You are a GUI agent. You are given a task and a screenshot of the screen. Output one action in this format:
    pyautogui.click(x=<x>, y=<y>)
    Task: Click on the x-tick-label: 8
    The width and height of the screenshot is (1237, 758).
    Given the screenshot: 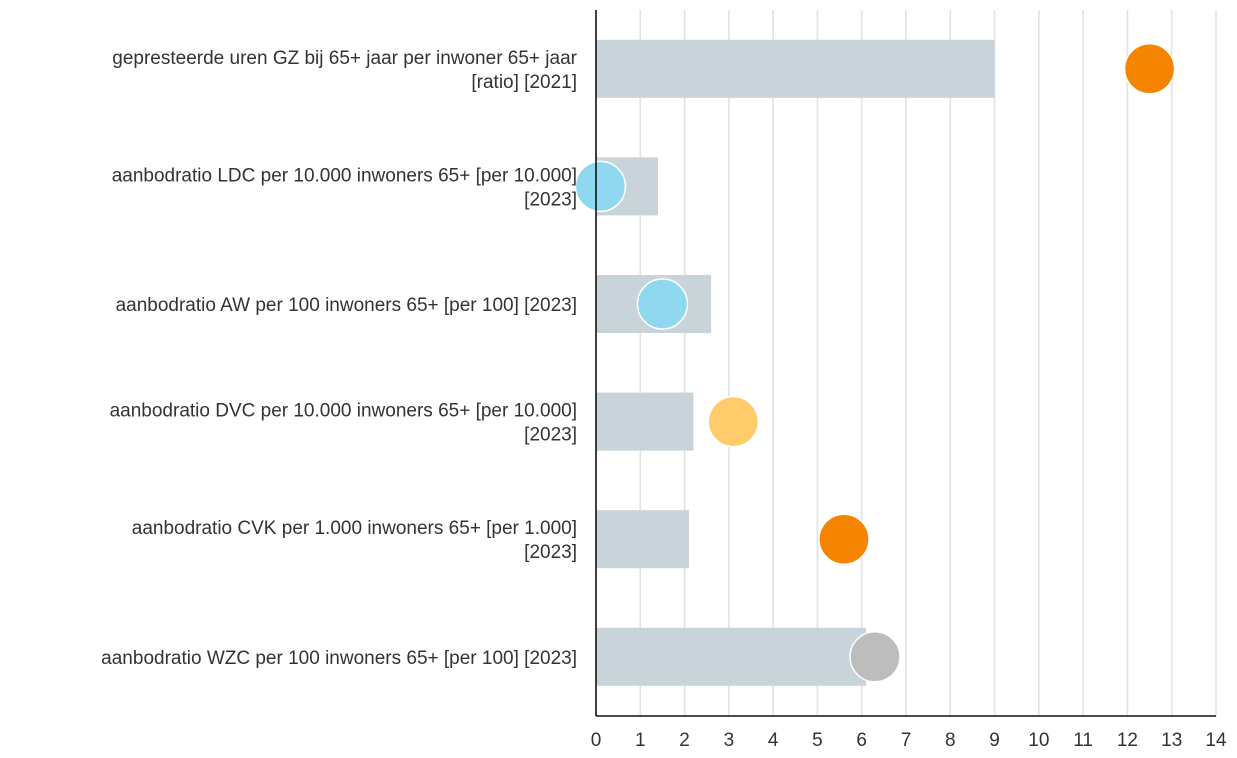 What is the action you would take?
    pyautogui.click(x=950, y=740)
    